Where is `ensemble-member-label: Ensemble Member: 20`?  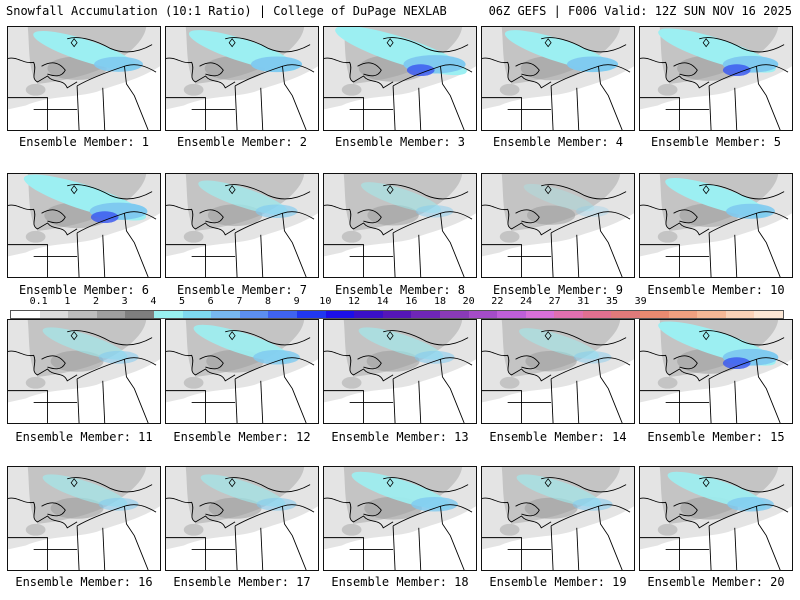 ensemble-member-label: Ensemble Member: 20 is located at coordinates (716, 582).